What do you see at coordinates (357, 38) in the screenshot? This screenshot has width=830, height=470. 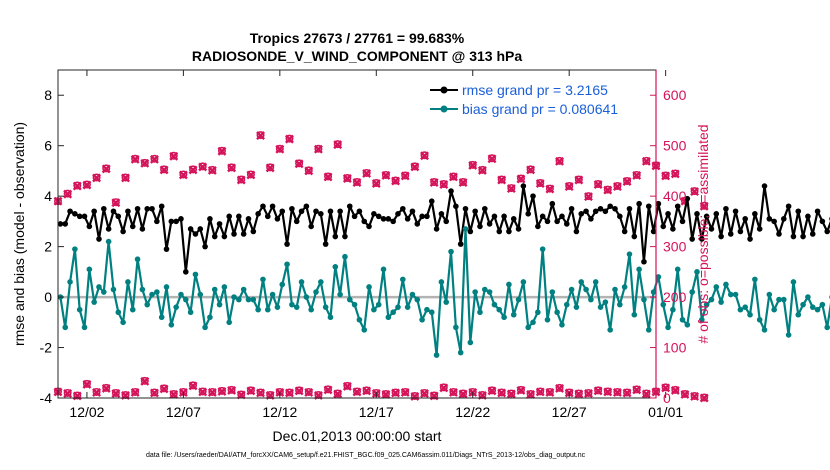 I see `chart-title: Tropics 27673 / 27761 = 99.683%` at bounding box center [357, 38].